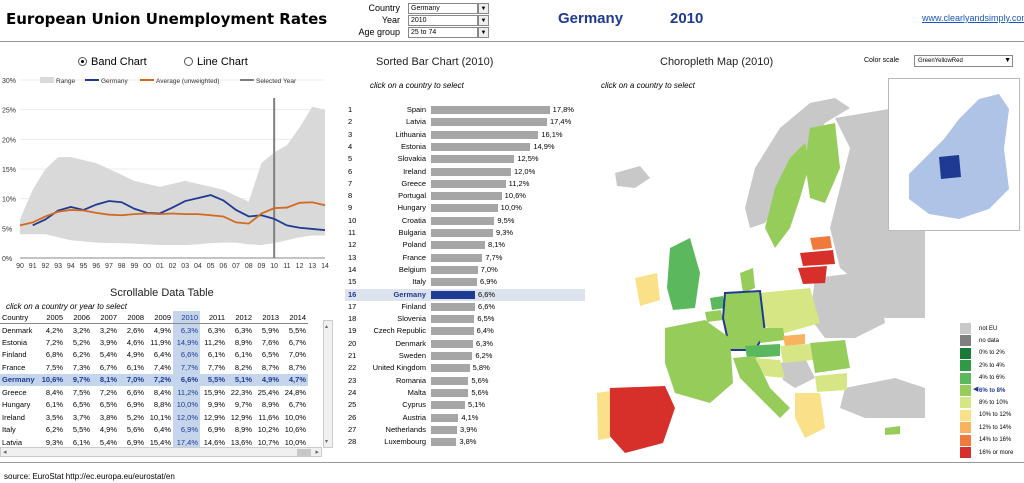  What do you see at coordinates (268, 417) in the screenshot?
I see `table-cell: 11,6%` at bounding box center [268, 417].